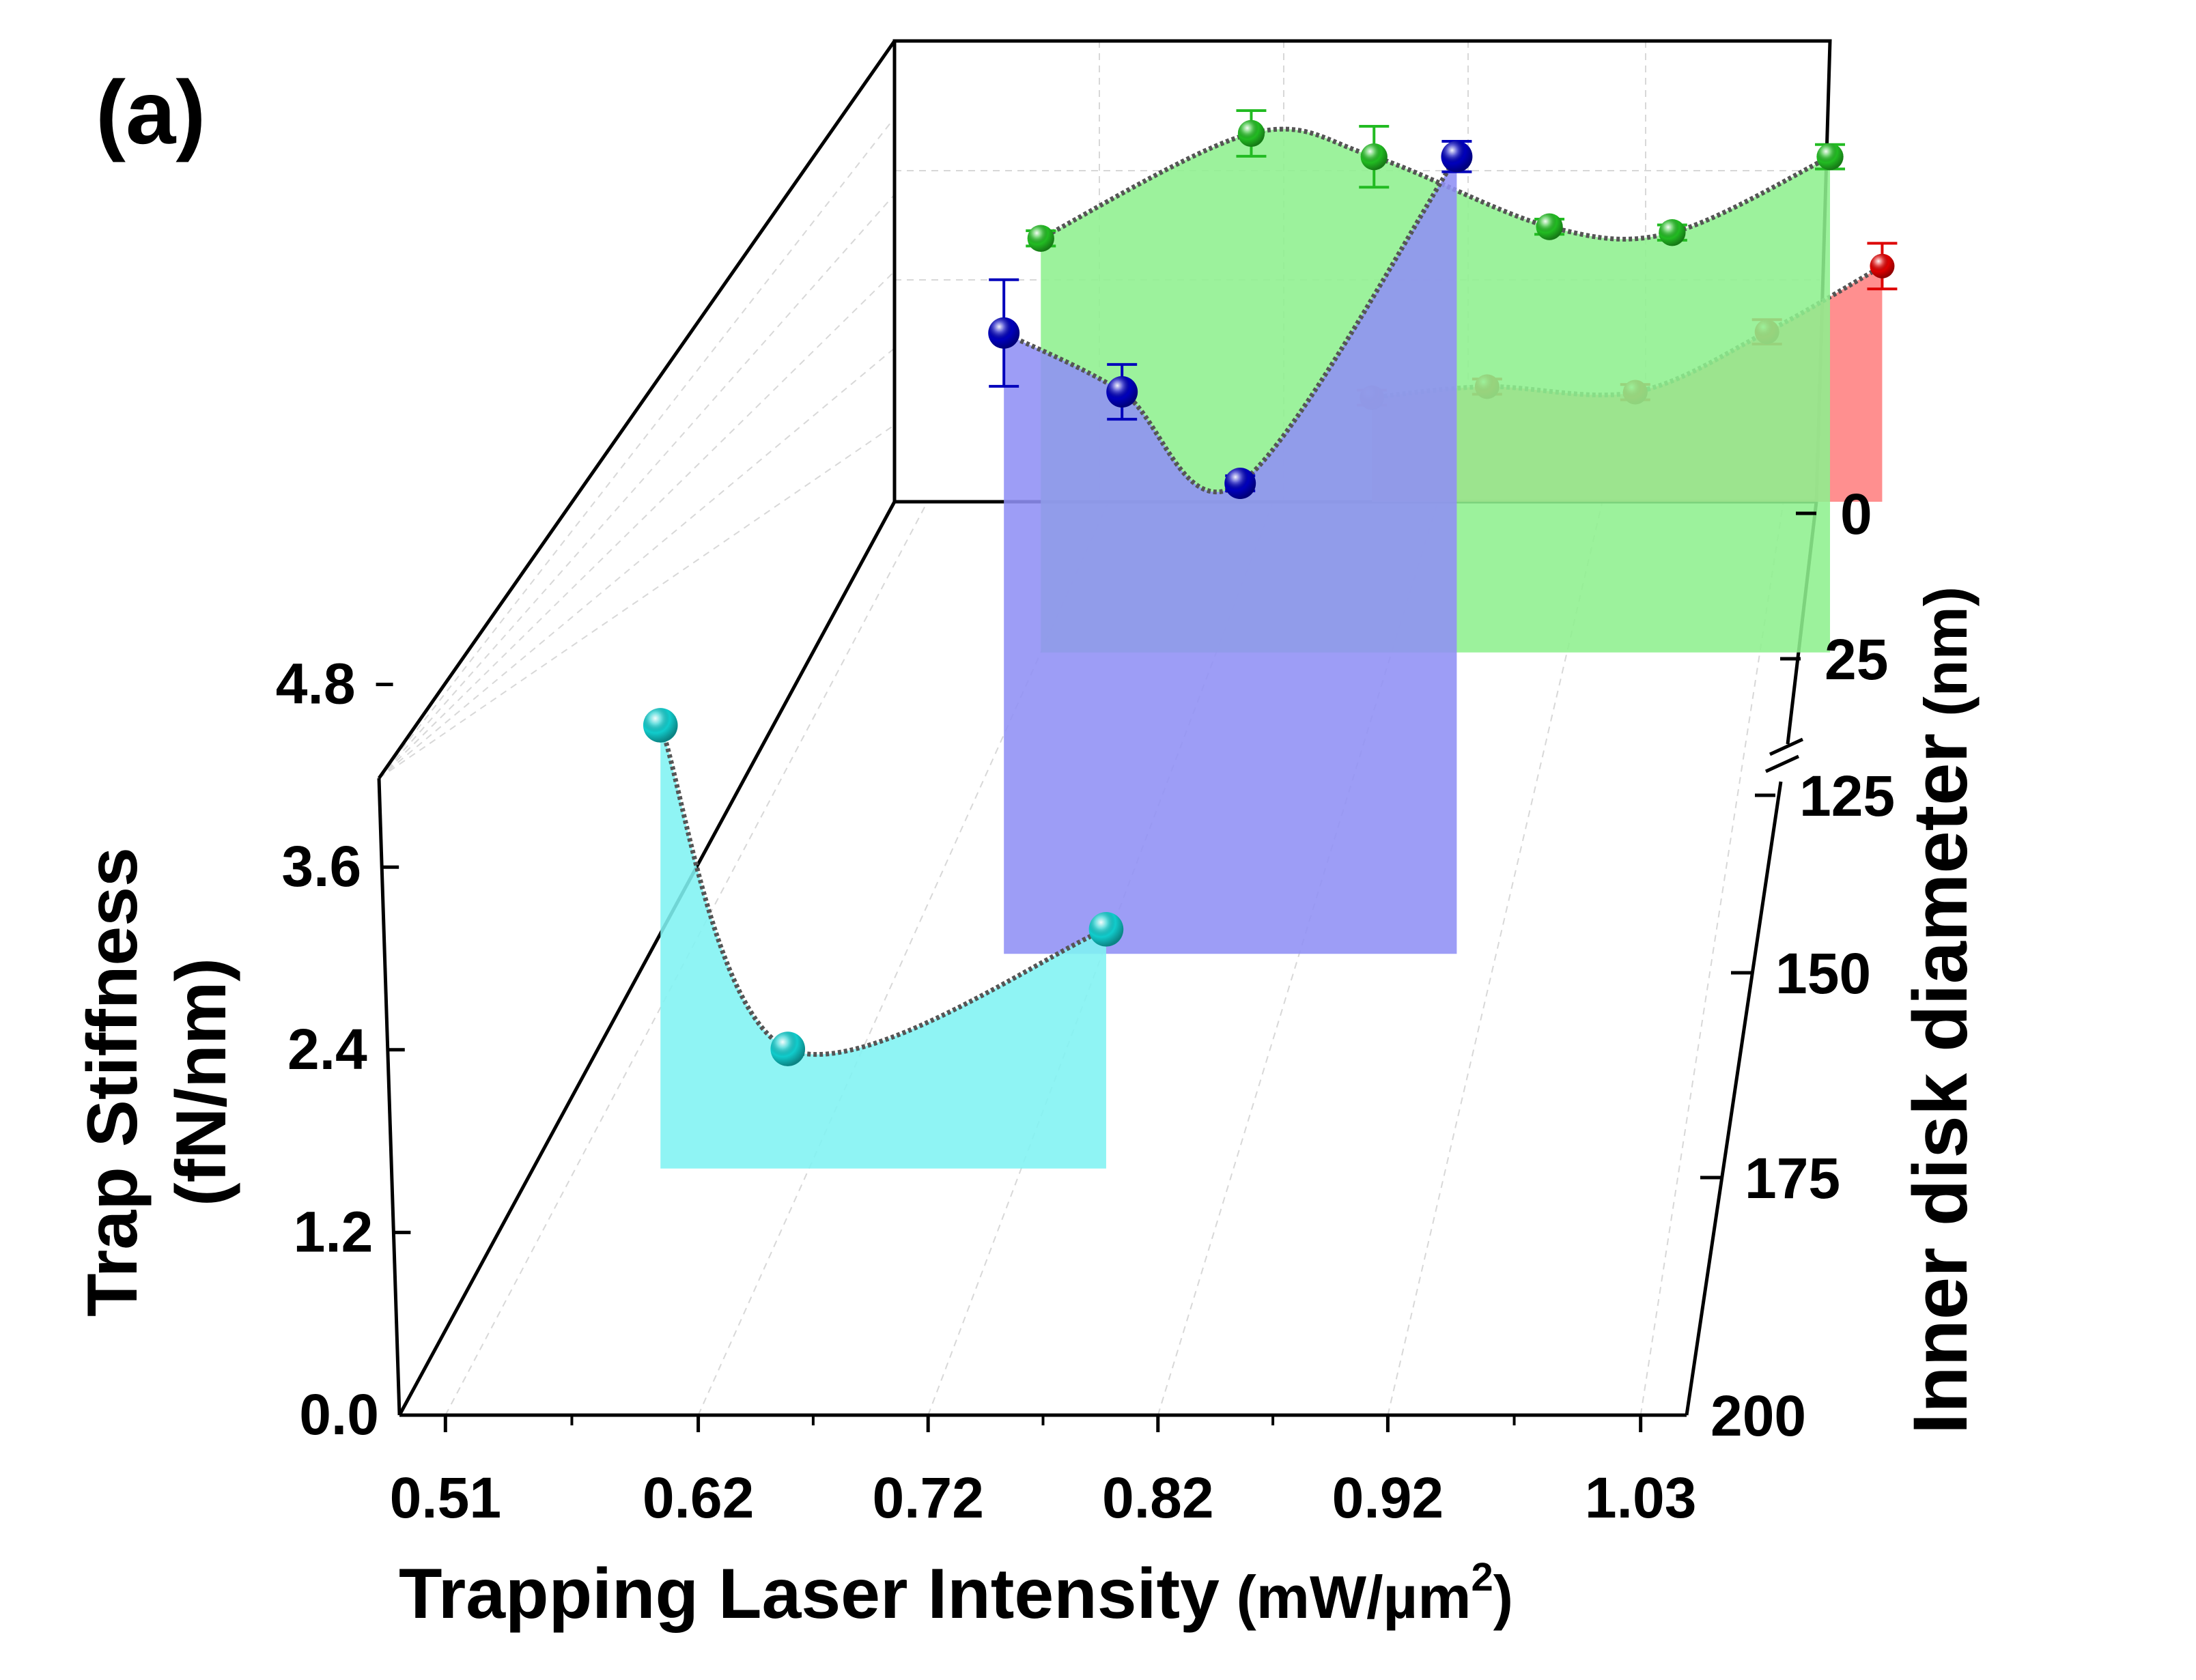 This screenshot has height=1680, width=2196. I want to click on y-tick-label: 0.0, so click(339, 1414).